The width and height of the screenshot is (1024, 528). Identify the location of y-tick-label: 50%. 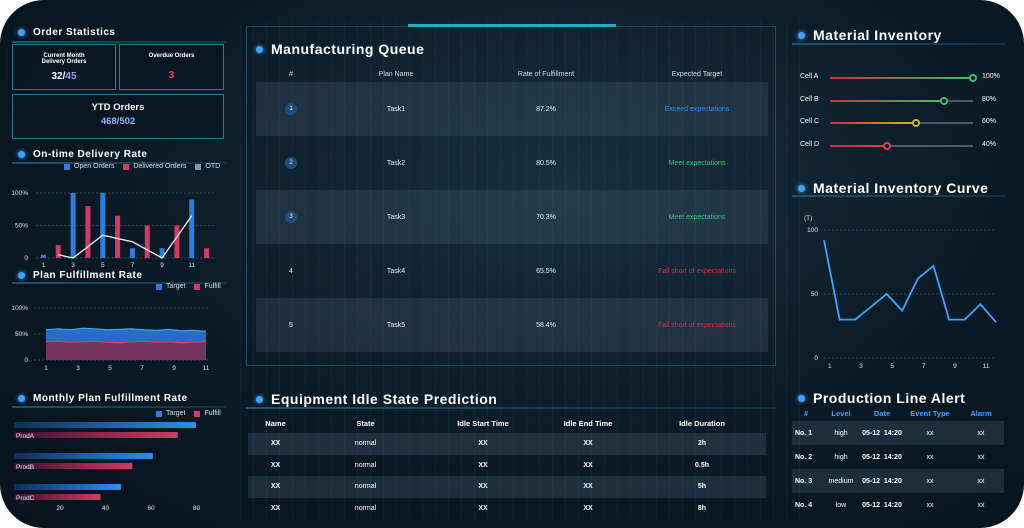
(21, 334).